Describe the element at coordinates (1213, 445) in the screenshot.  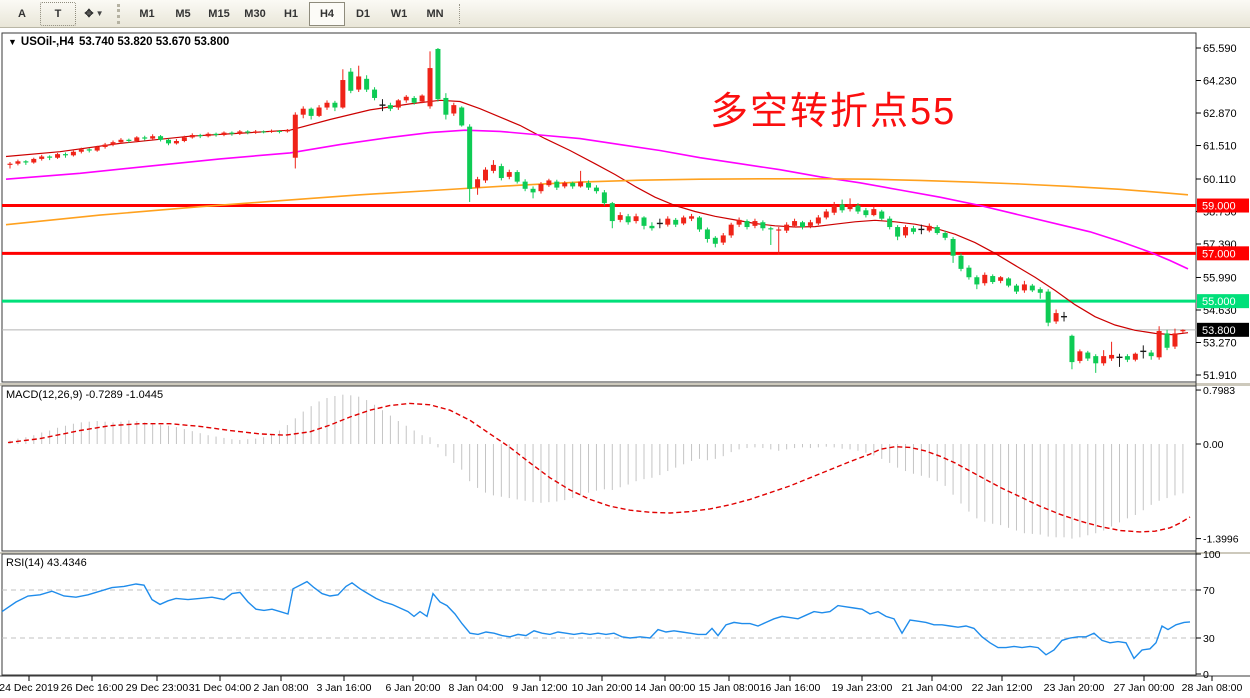
I see `macd-tick-label: 0.00` at that location.